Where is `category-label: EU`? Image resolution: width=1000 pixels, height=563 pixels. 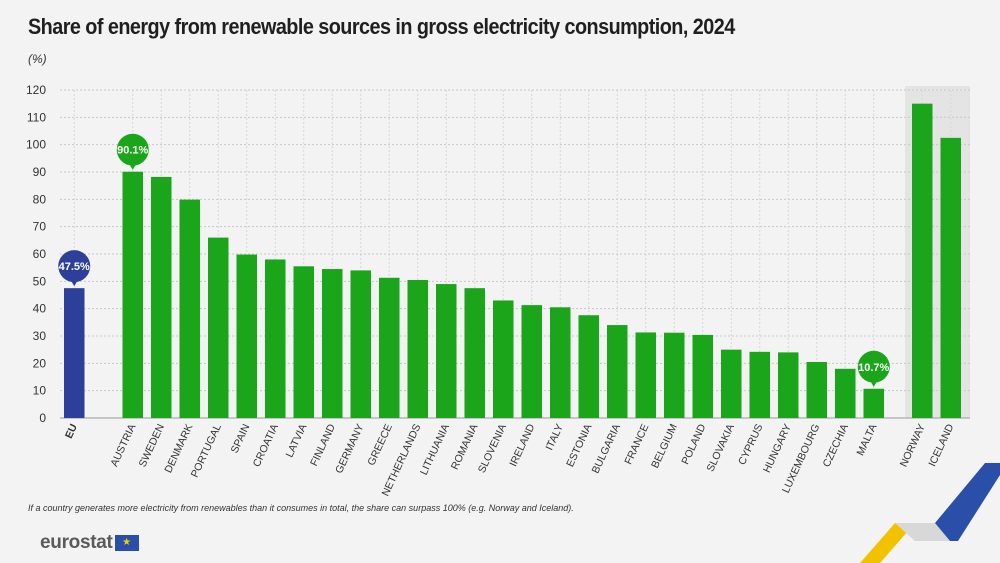
category-label: EU is located at coordinates (71, 431).